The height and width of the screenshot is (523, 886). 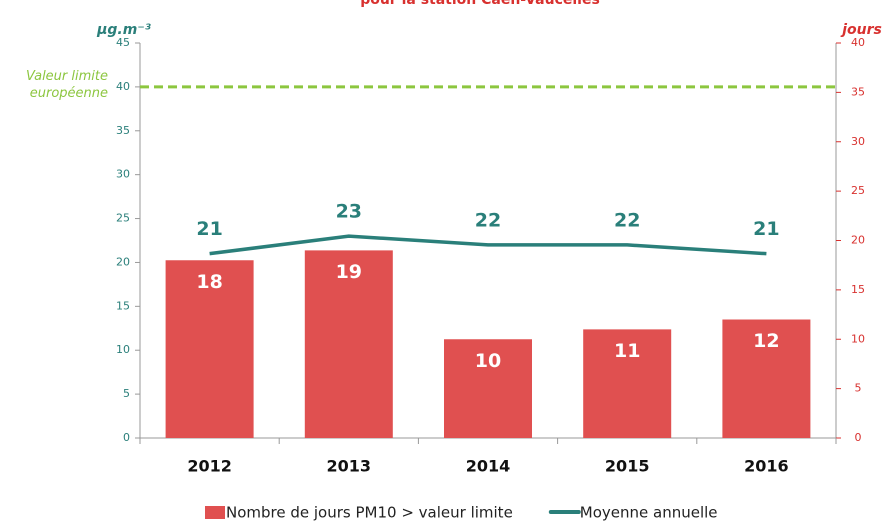 What do you see at coordinates (123, 86) in the screenshot?
I see `y-tick-label: 40` at bounding box center [123, 86].